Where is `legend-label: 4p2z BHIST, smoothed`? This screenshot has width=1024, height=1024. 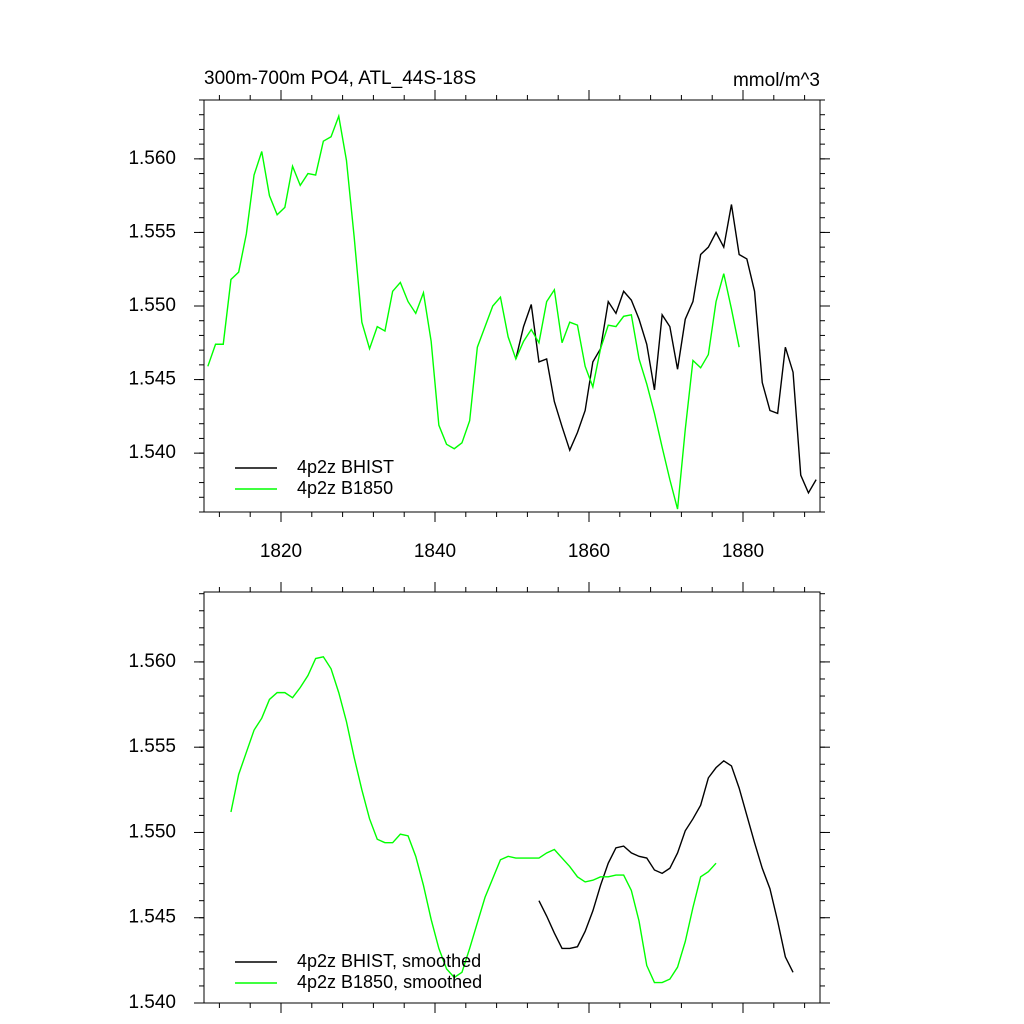 legend-label: 4p2z BHIST, smoothed is located at coordinates (389, 961).